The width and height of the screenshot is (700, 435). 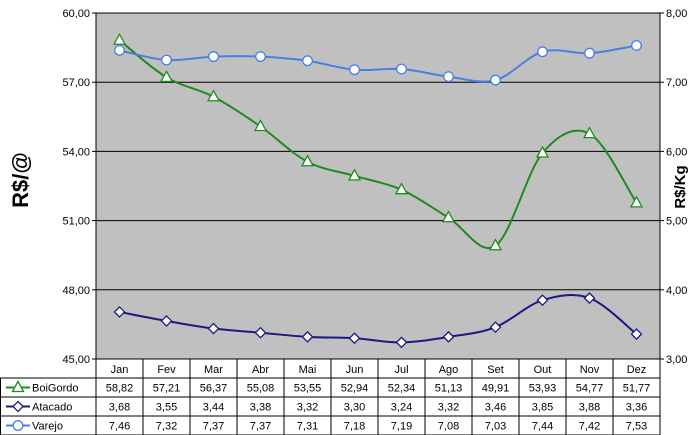 I want to click on x-tick-label: Fev, so click(x=166, y=370).